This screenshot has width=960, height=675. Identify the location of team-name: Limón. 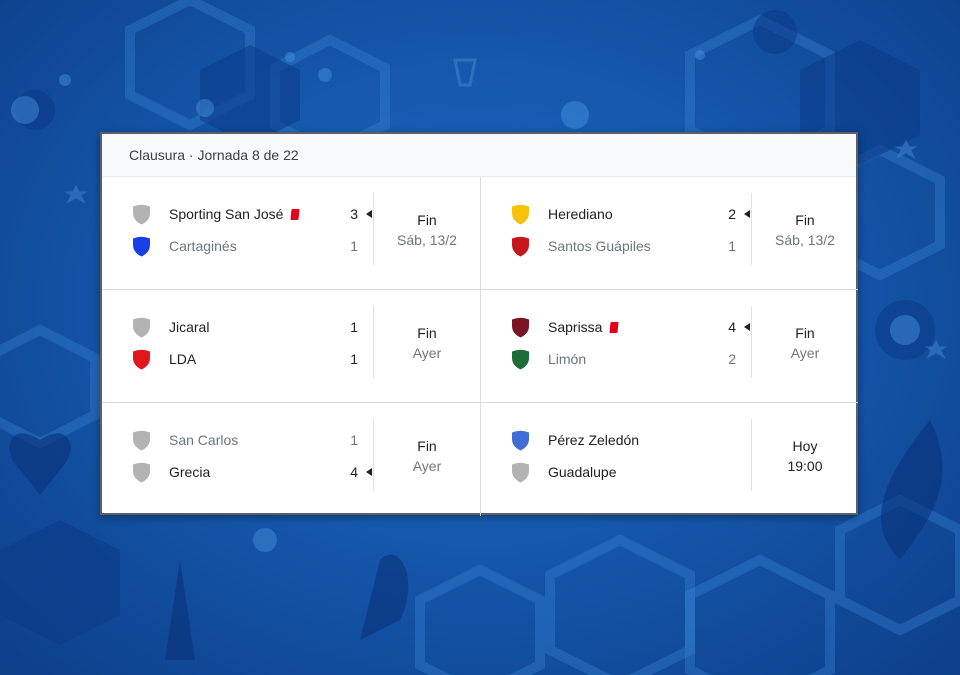
(567, 359).